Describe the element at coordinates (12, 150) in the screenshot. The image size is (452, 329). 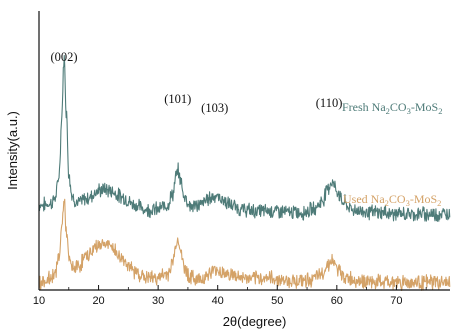
I see `y-axis-title: Intensity(a.u.)` at that location.